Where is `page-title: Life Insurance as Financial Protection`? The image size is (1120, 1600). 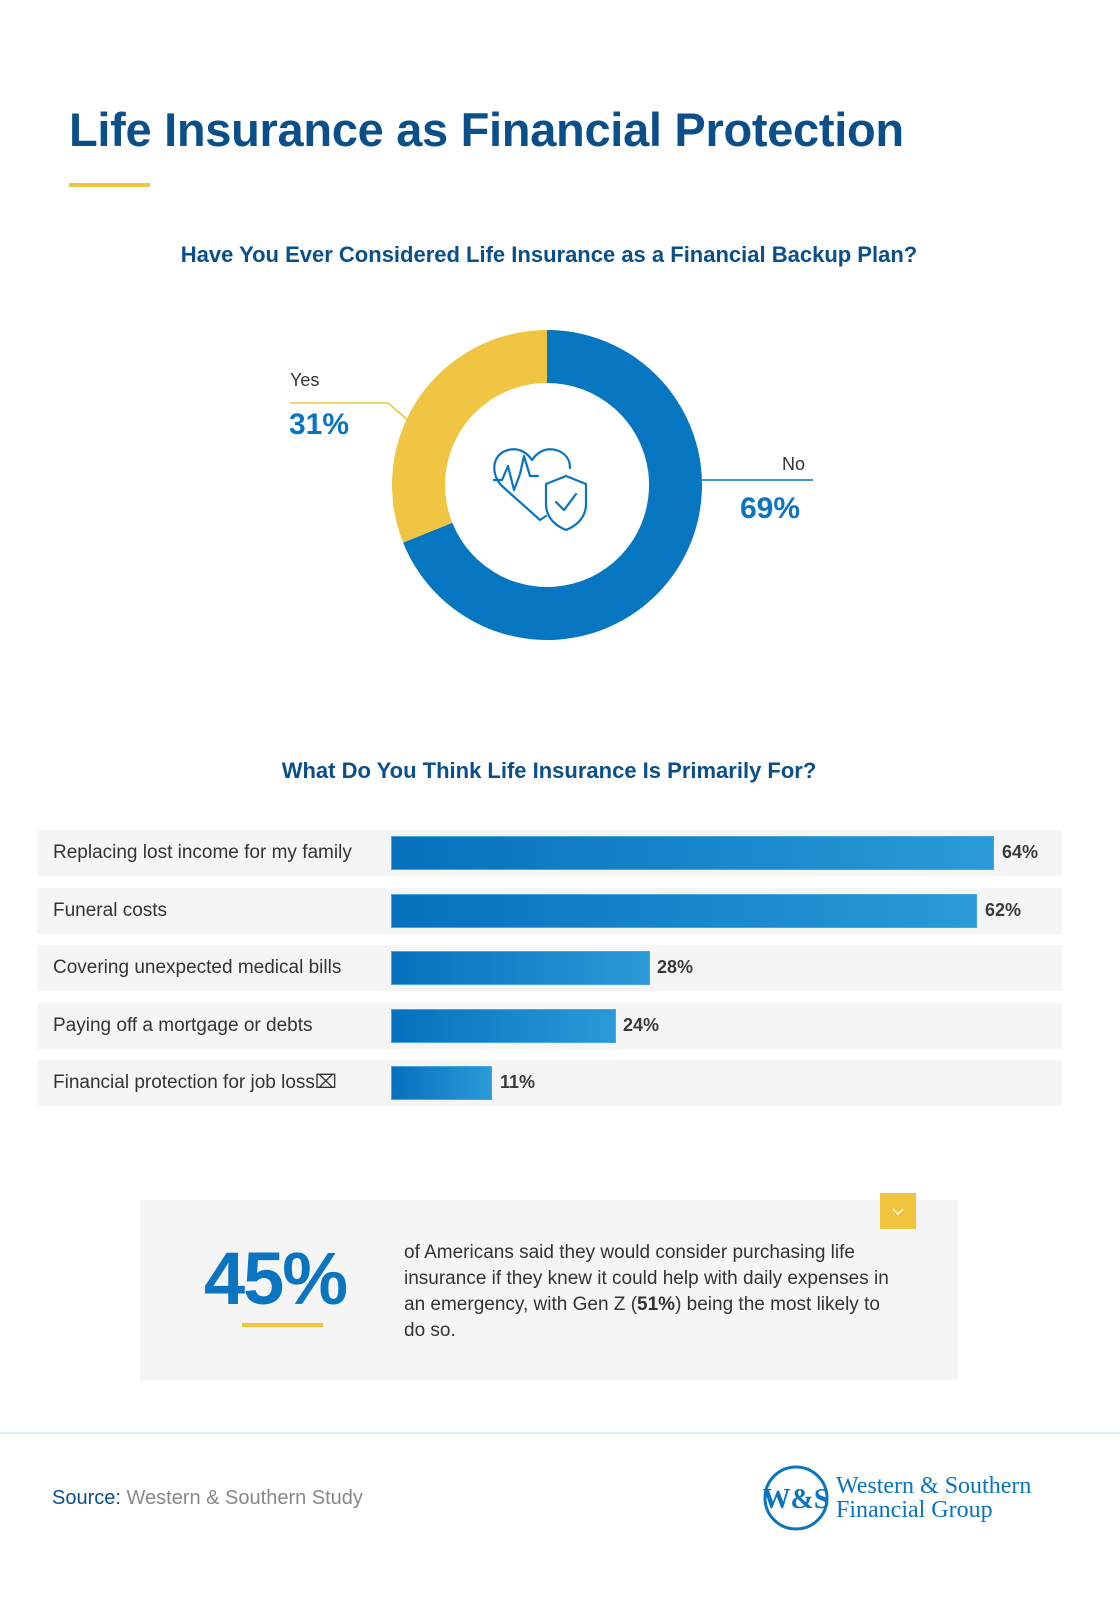
page-title: Life Insurance as Financial Protection is located at coordinates (486, 129).